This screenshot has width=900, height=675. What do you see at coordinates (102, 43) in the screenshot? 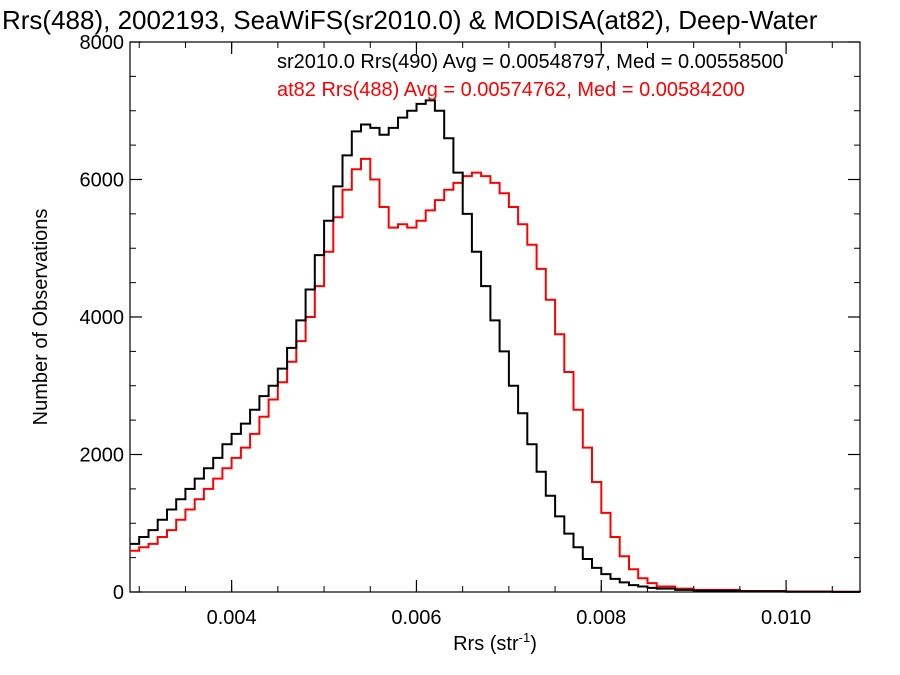
I see `y-tick-label: 8000` at bounding box center [102, 43].